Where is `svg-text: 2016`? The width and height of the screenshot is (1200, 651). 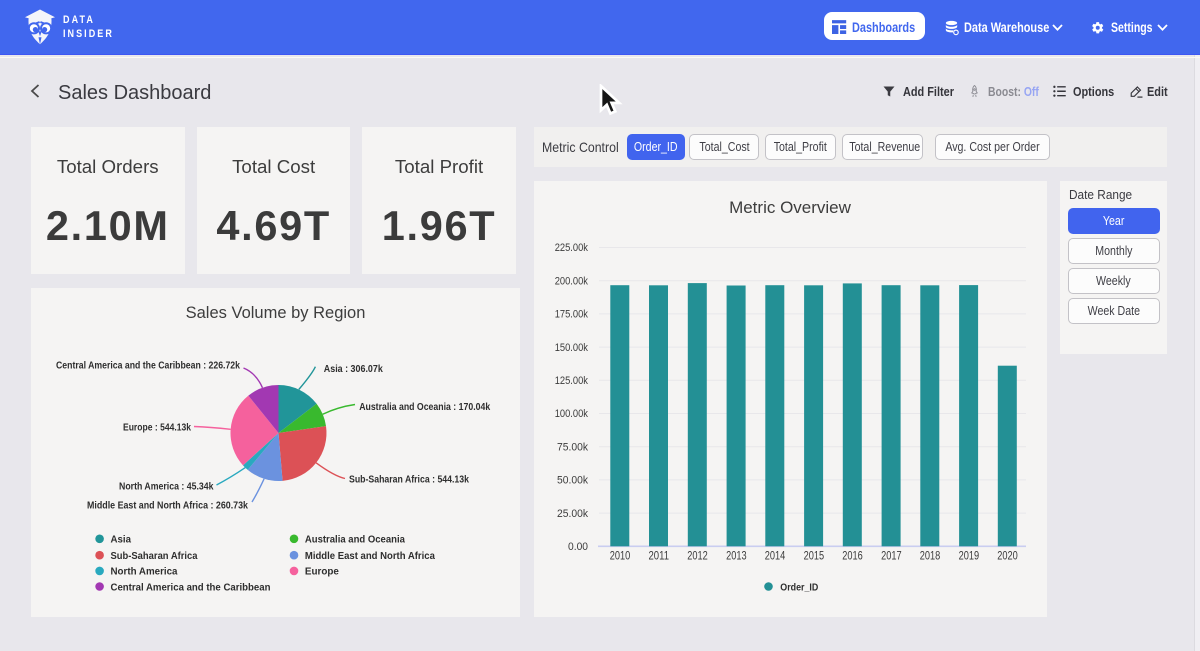 svg-text: 2016 is located at coordinates (852, 556).